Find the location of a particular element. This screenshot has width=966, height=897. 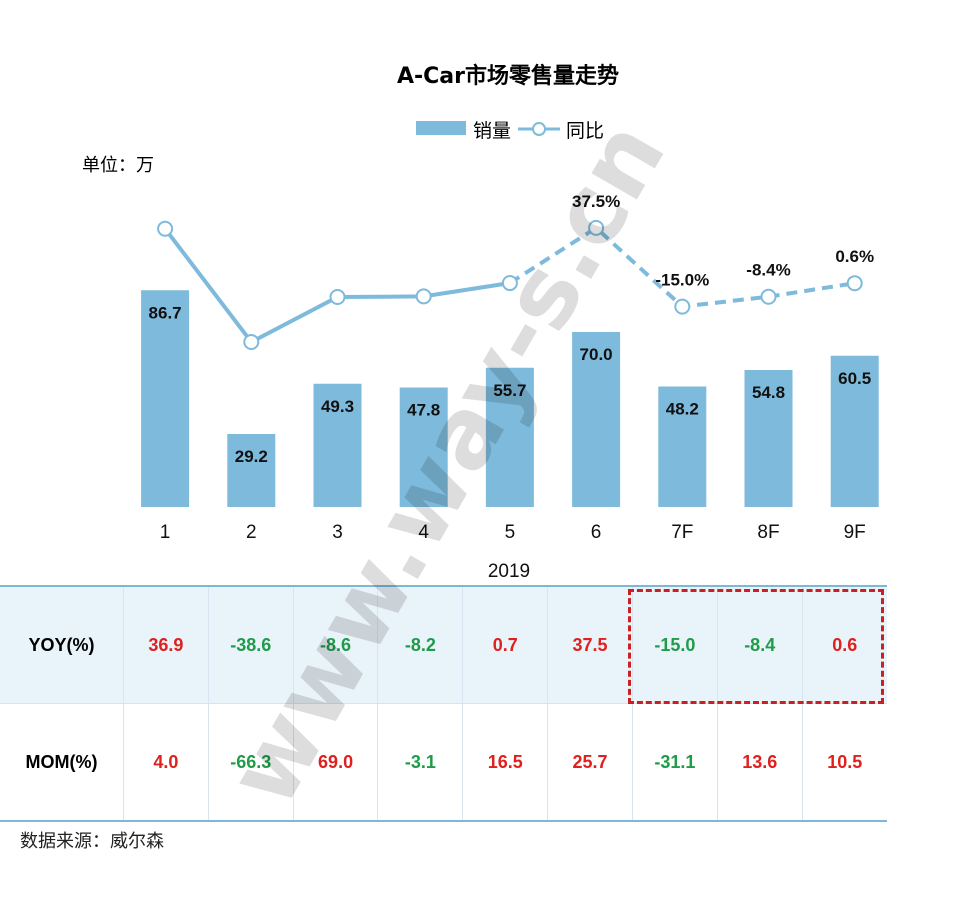

table-cell: -66.3 is located at coordinates (250, 762).